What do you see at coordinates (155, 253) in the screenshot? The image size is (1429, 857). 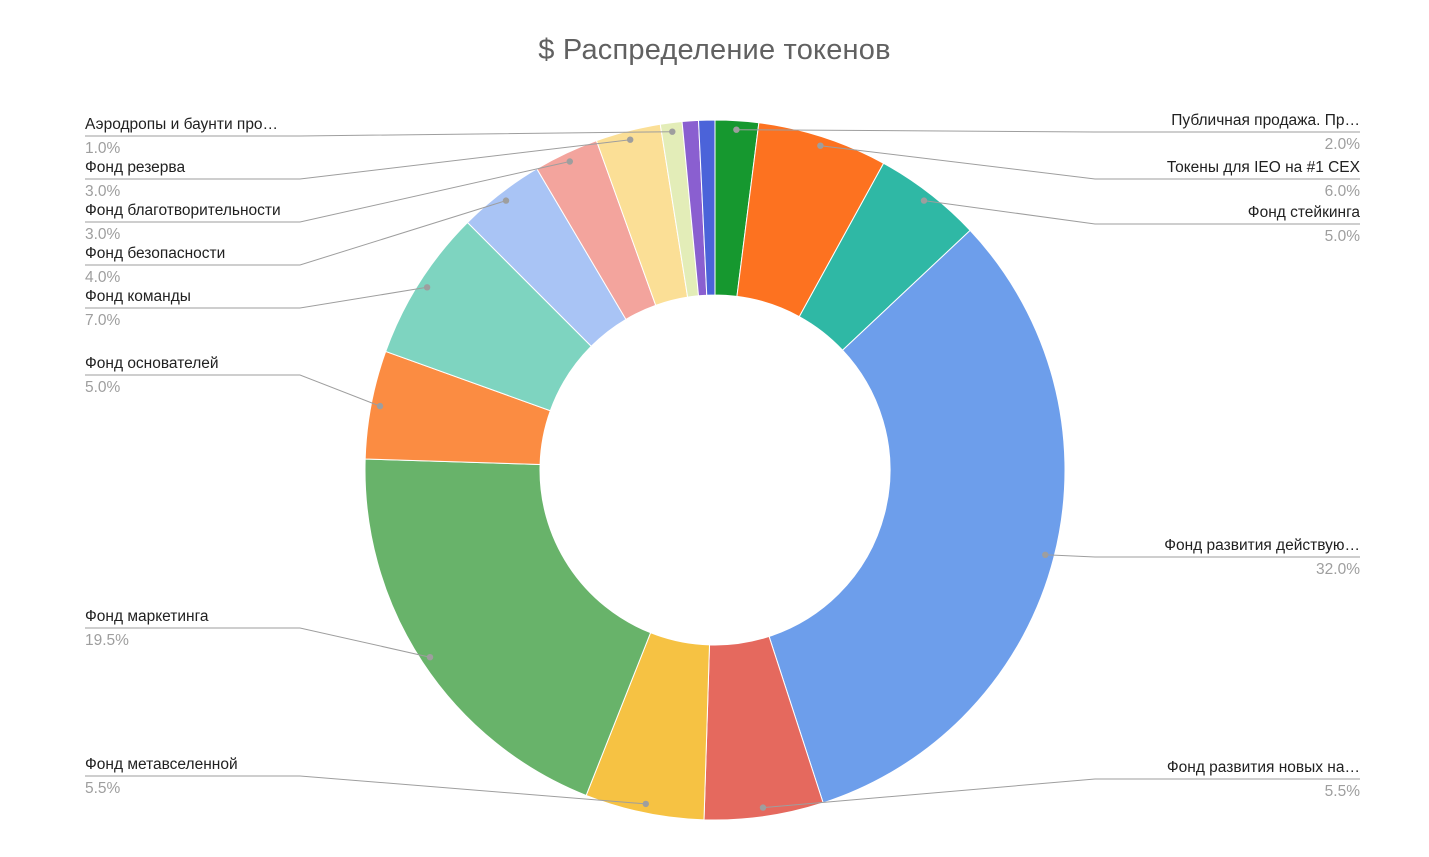 I see `slice-label: Фонд безопасности` at bounding box center [155, 253].